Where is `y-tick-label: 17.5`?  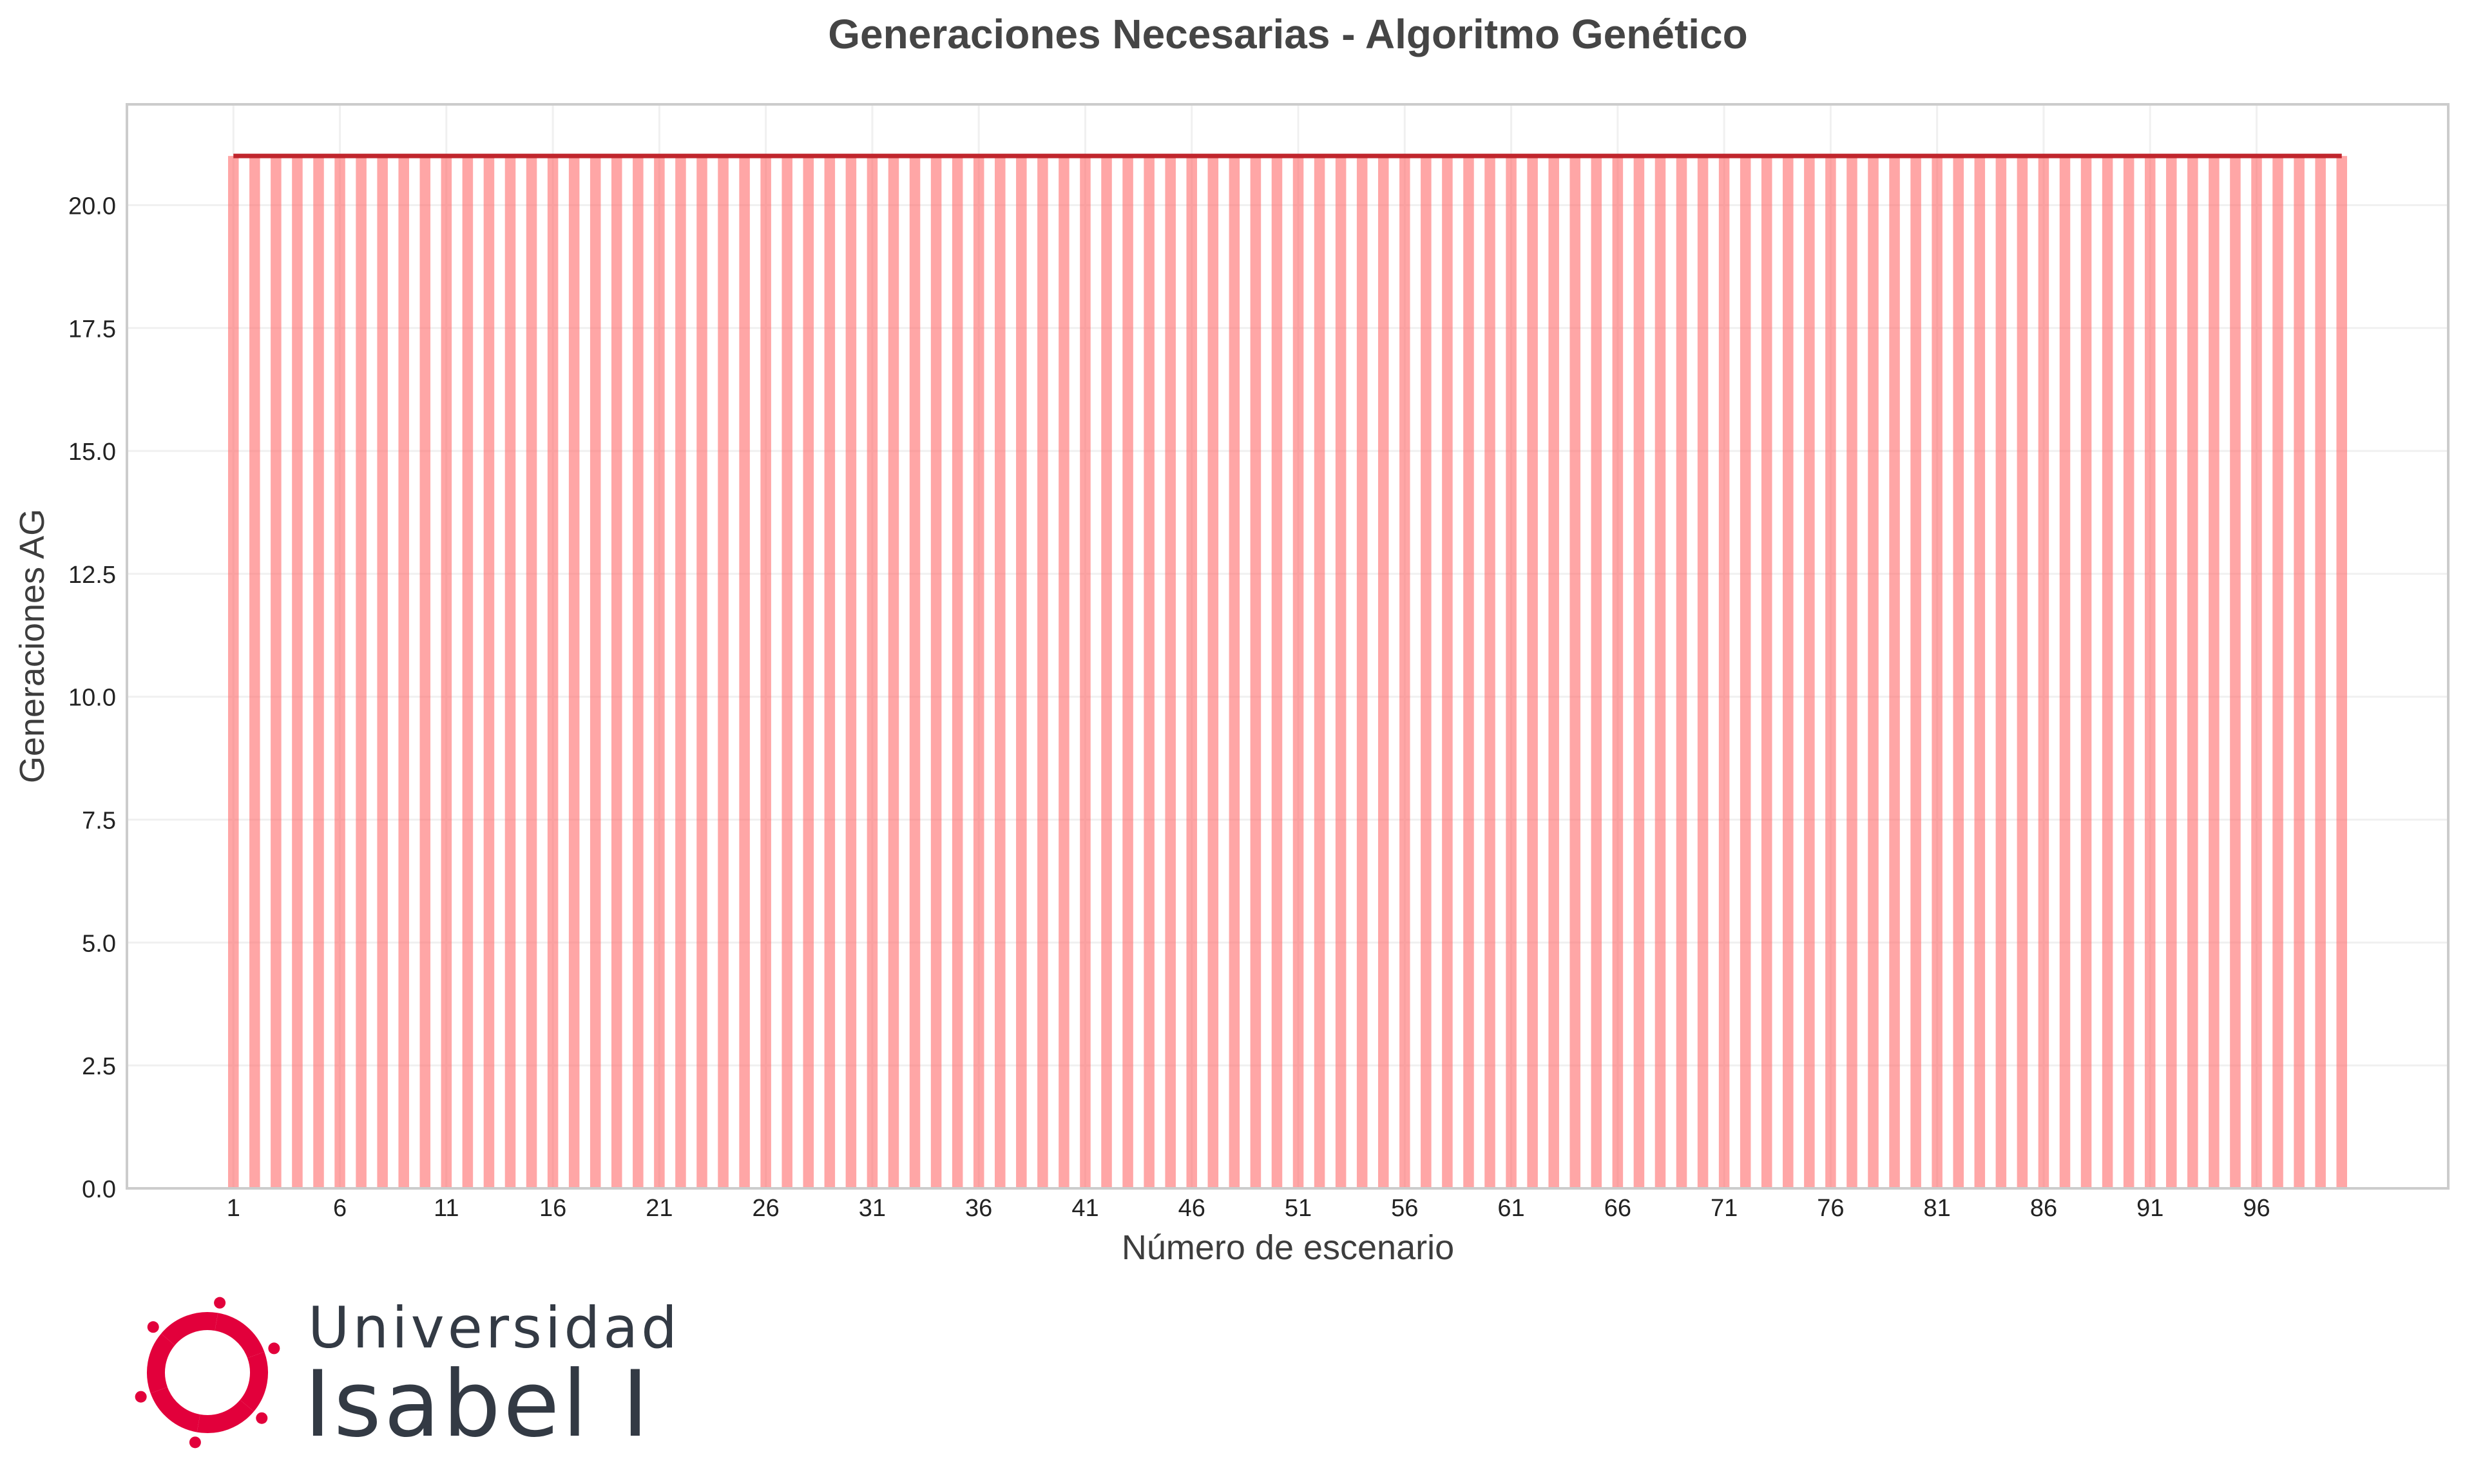
y-tick-label: 17.5 is located at coordinates (92, 329).